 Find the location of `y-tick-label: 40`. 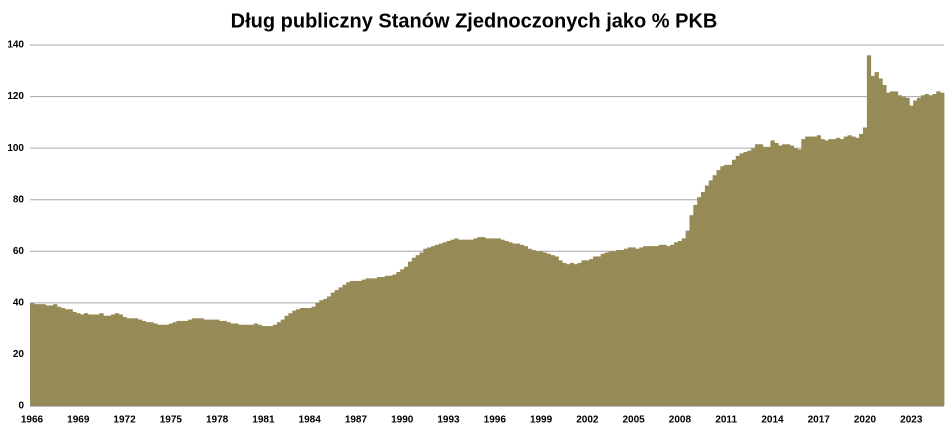

y-tick-label: 40 is located at coordinates (19, 302).